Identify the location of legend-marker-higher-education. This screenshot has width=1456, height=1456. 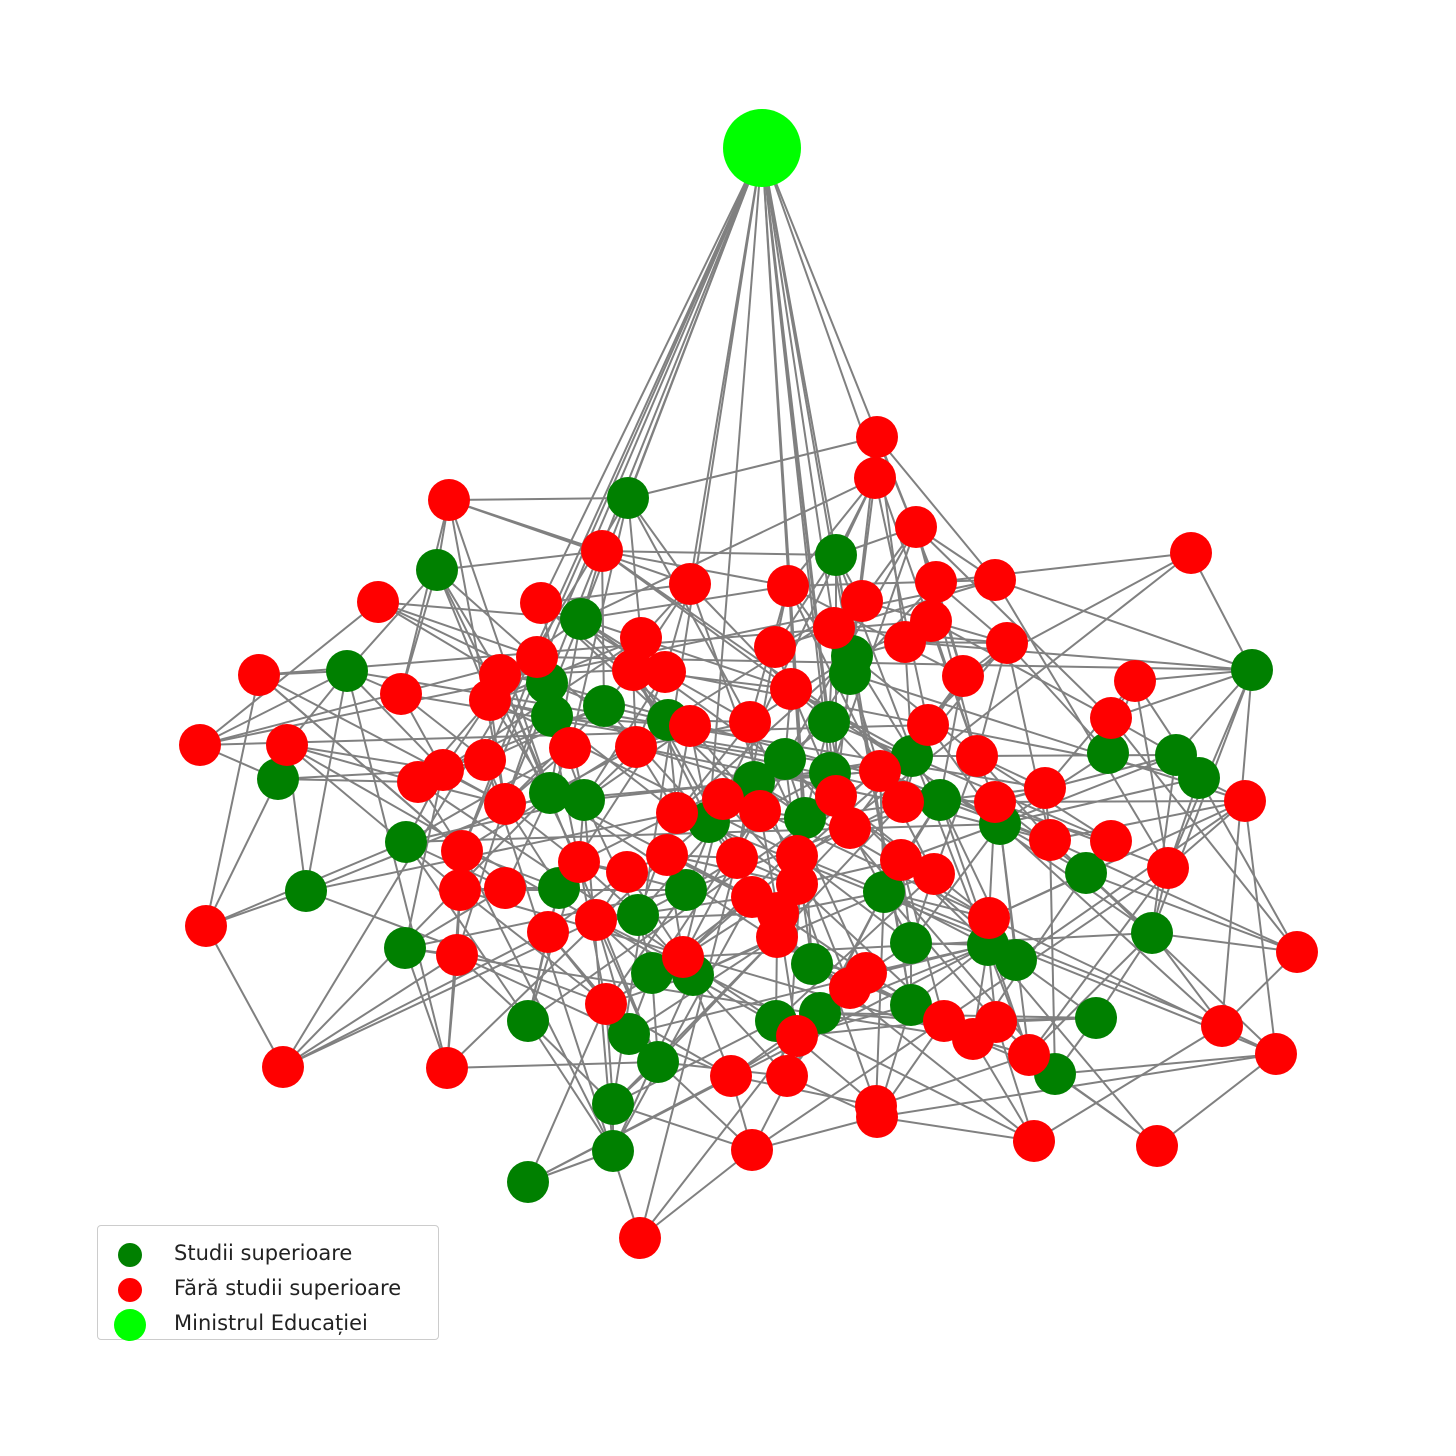
(130, 1255).